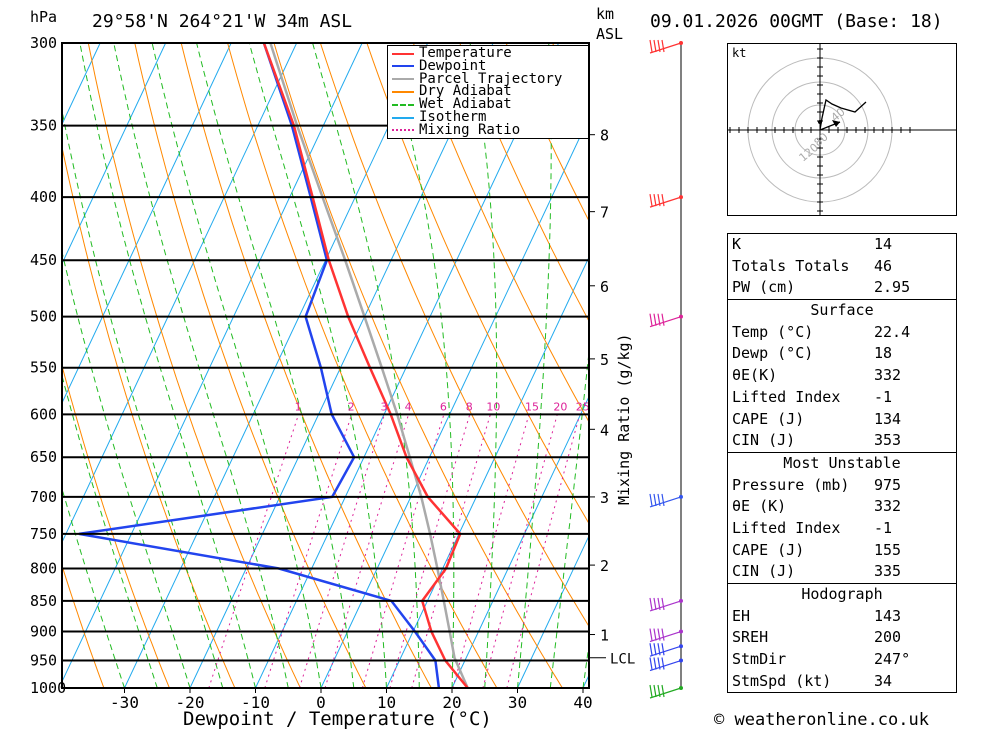 The height and width of the screenshot is (733, 1000). What do you see at coordinates (477, 79) in the screenshot?
I see `legend-entry: Parcel Trajectory` at bounding box center [477, 79].